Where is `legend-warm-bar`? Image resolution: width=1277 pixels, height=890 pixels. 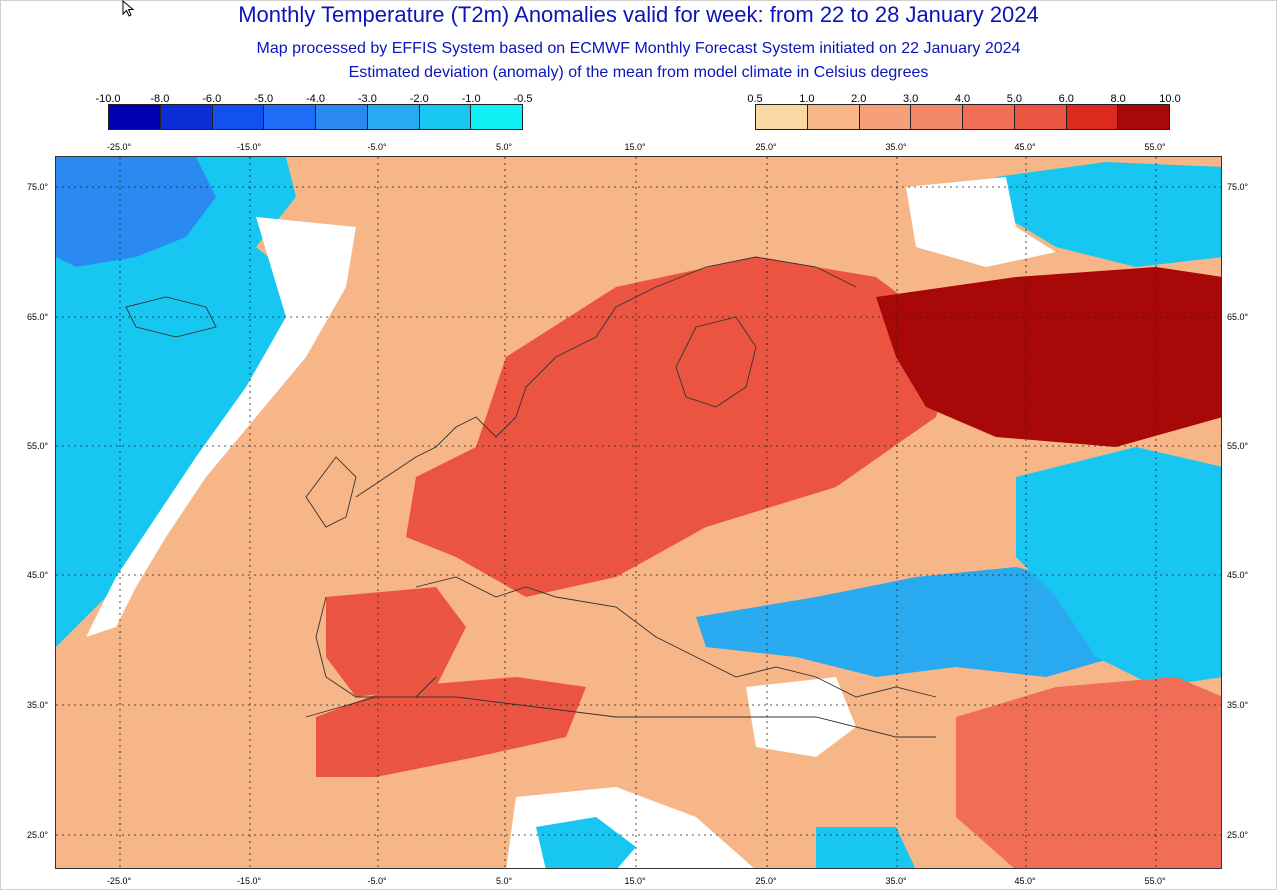
legend-warm-bar is located at coordinates (962, 117).